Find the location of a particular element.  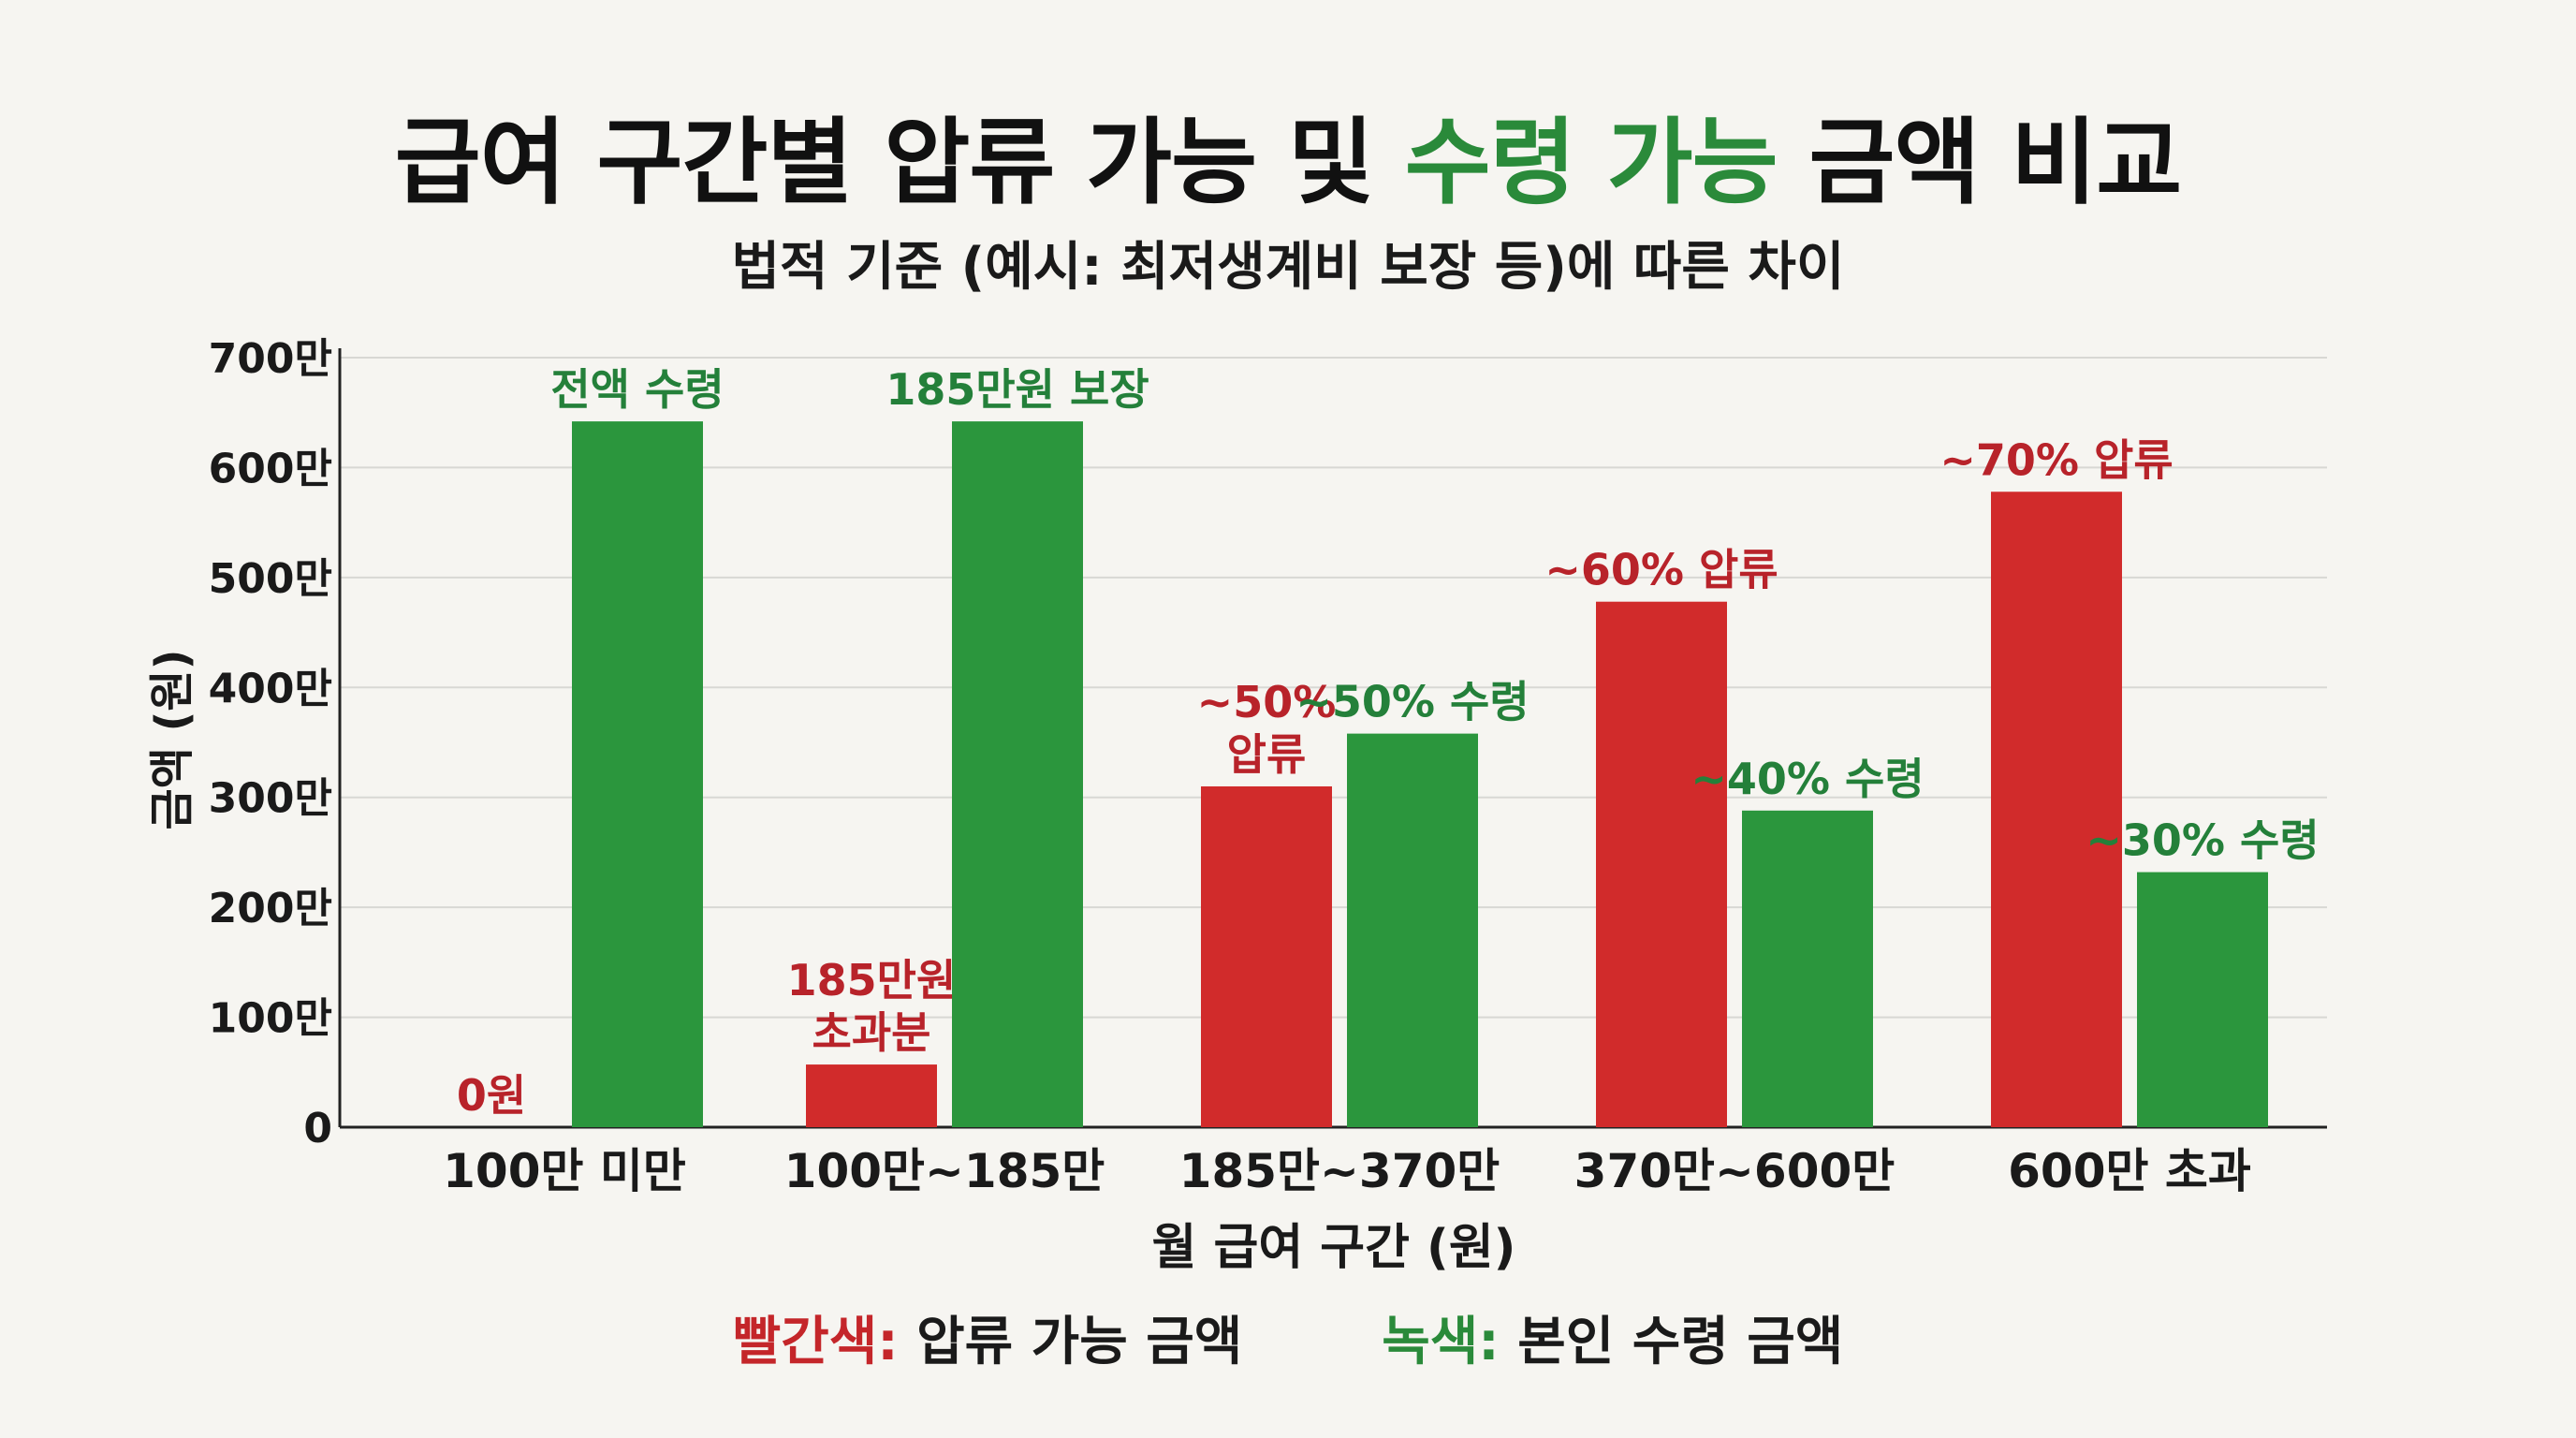

chart-title-part1: 급여 구간별 압류 가능 및 is located at coordinates (899, 162).